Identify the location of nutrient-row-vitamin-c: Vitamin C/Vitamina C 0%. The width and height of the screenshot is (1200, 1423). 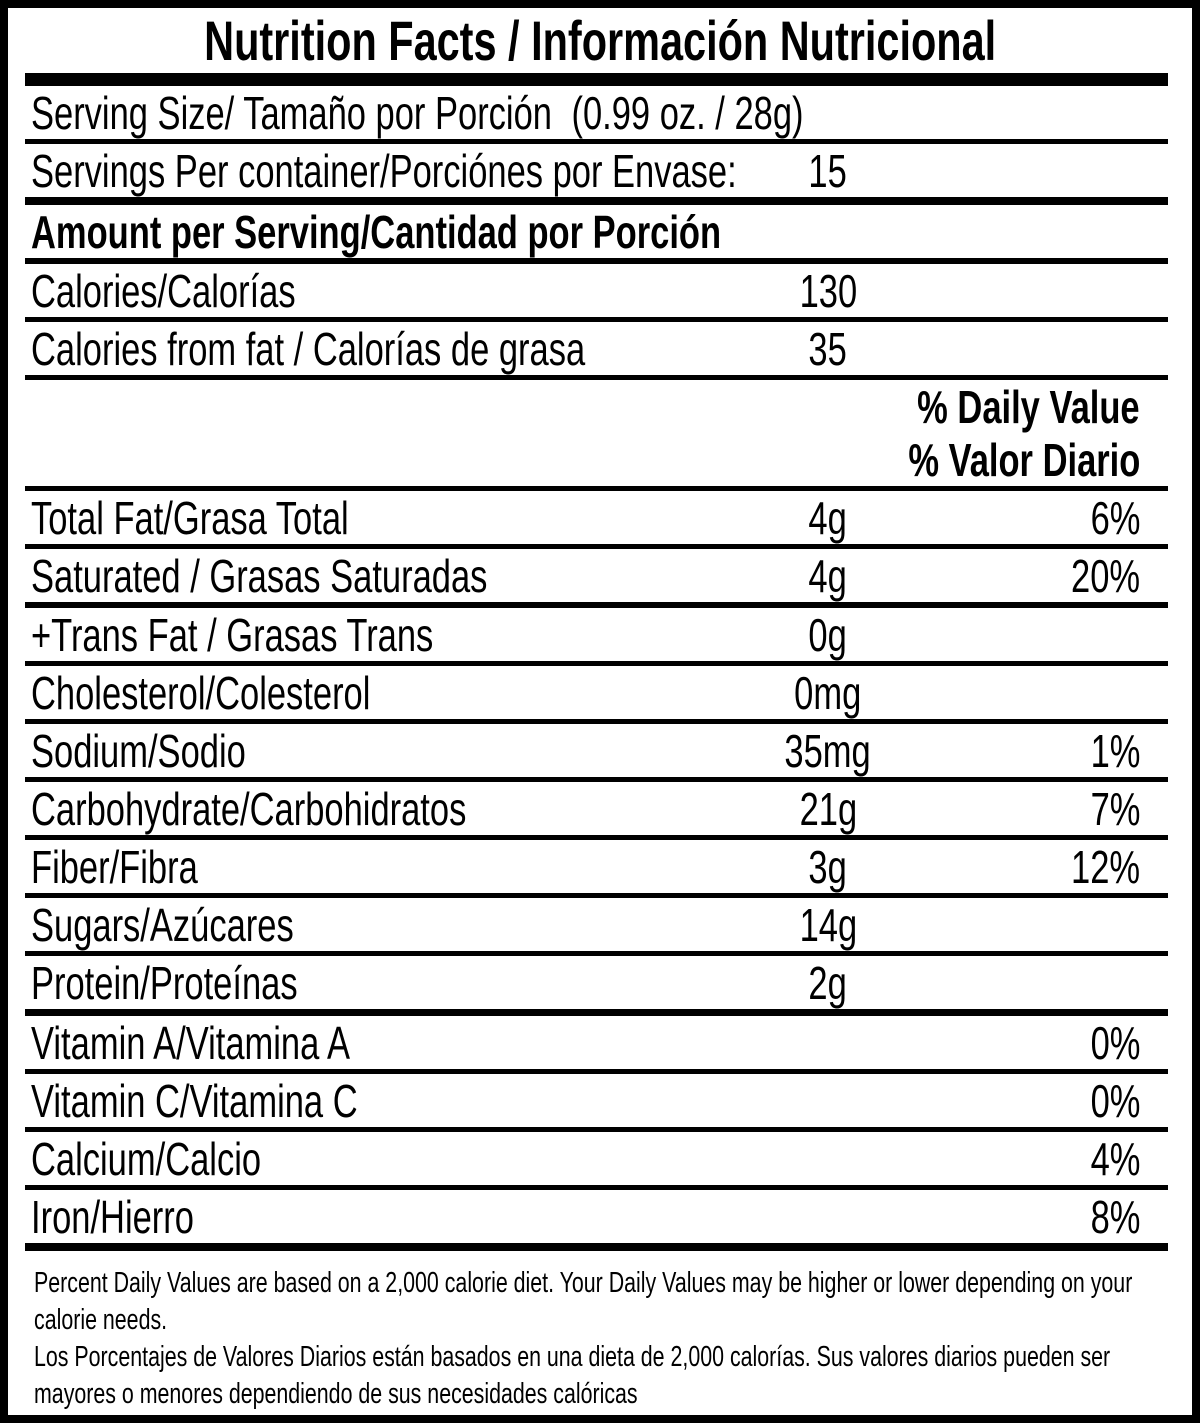
(596, 1103).